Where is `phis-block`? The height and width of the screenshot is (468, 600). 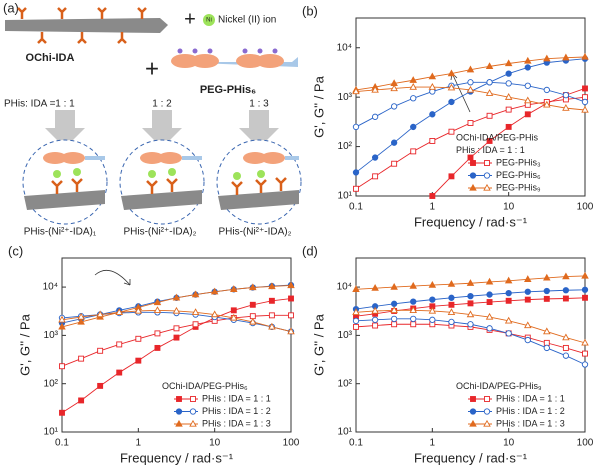 phis-block is located at coordinates (227, 61).